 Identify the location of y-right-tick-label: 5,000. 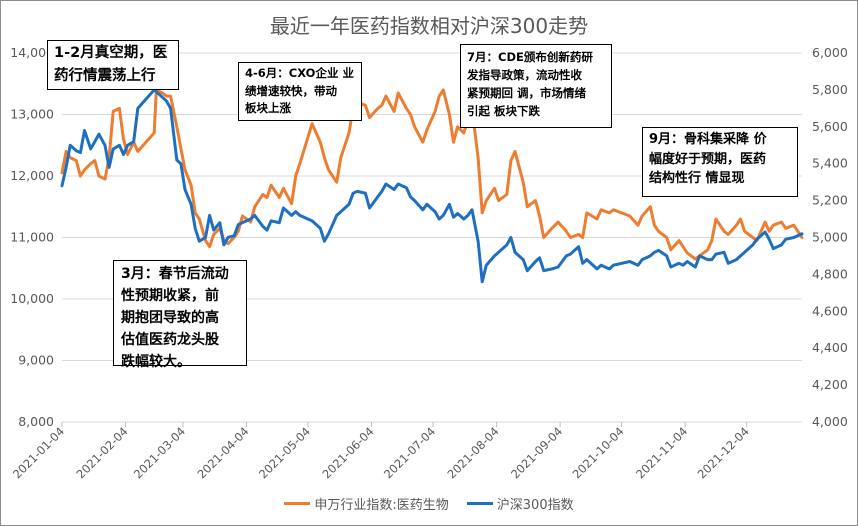
(830, 237).